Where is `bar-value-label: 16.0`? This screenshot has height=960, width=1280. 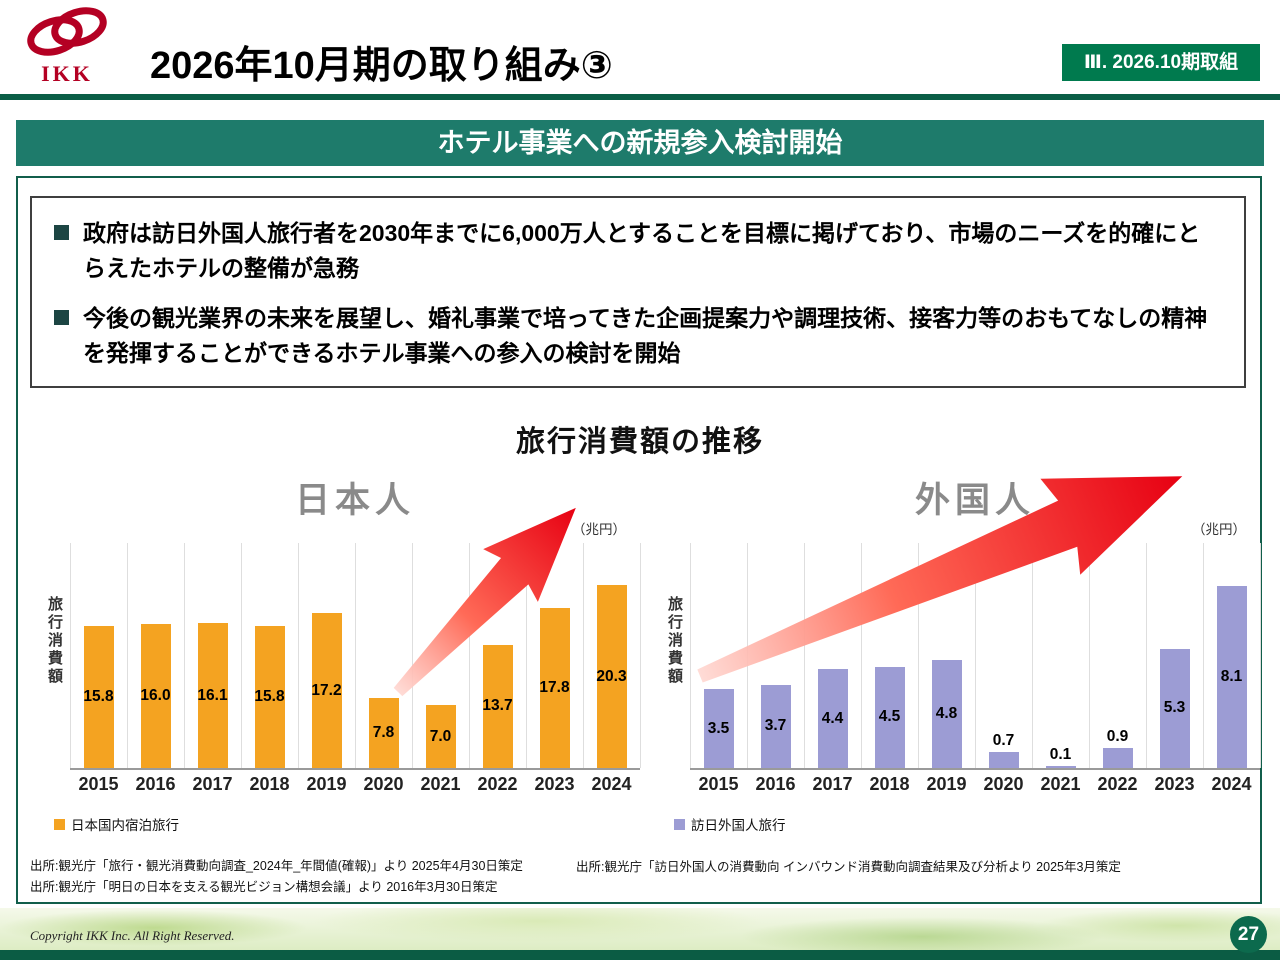 bar-value-label: 16.0 is located at coordinates (155, 695).